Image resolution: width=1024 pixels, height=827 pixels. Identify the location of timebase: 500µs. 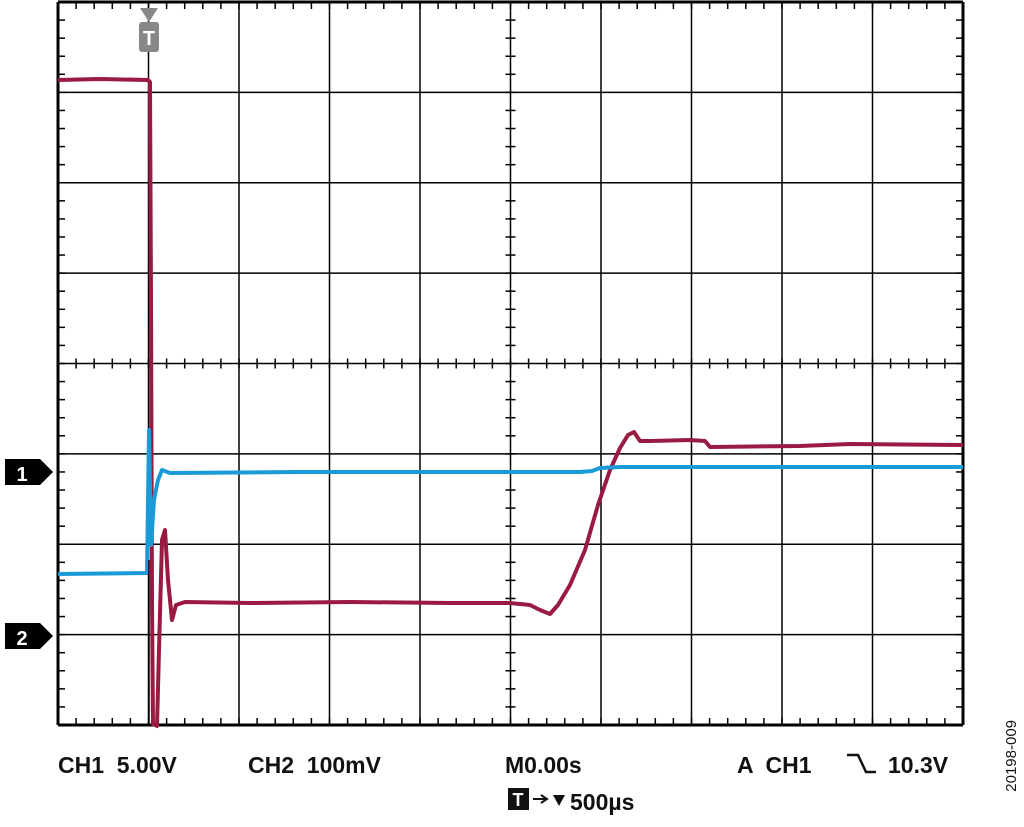
(602, 802).